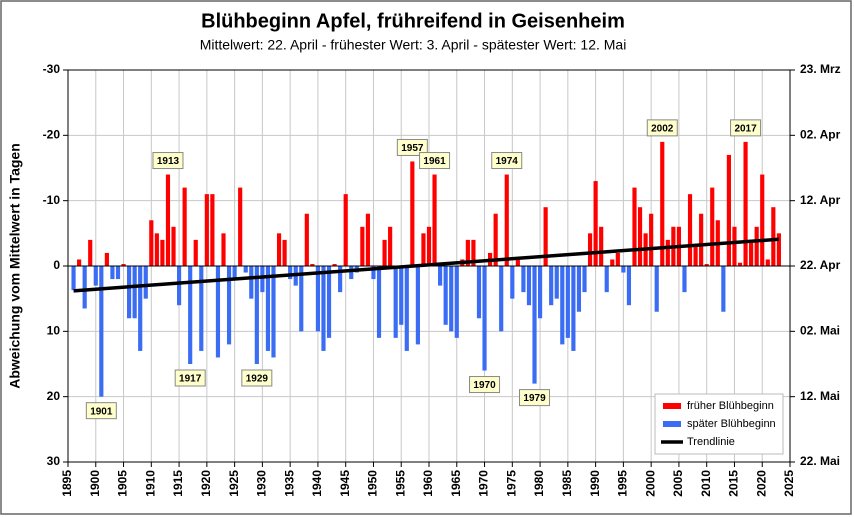  Describe the element at coordinates (52, 200) in the screenshot. I see `y-tick-label: -10` at that location.